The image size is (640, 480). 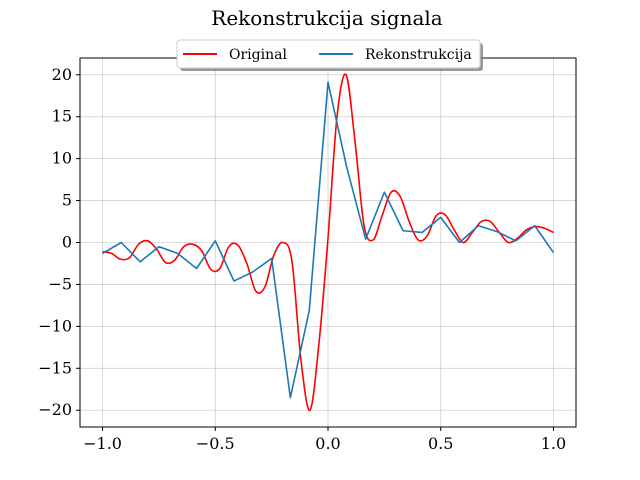 What do you see at coordinates (60, 283) in the screenshot?
I see `y-tick-label: −5` at bounding box center [60, 283].